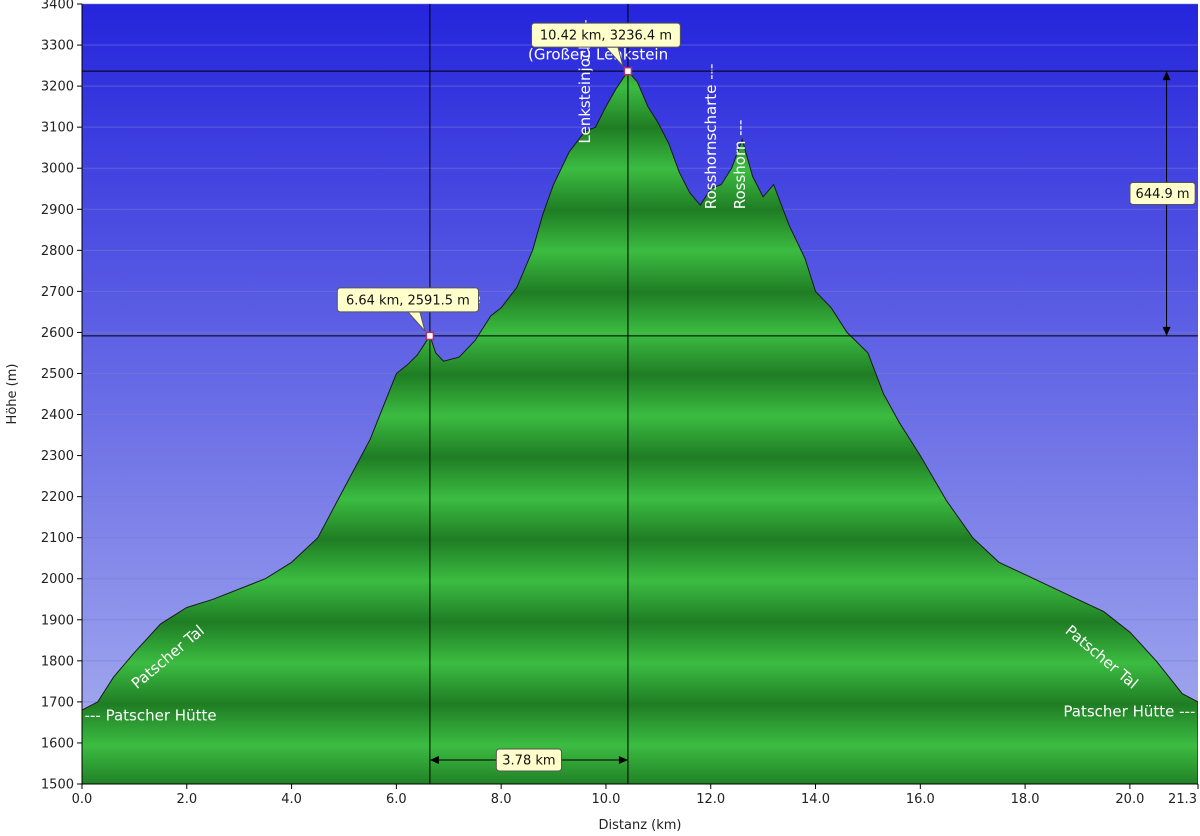  I want to click on y-tick-label: 2600, so click(57, 333).